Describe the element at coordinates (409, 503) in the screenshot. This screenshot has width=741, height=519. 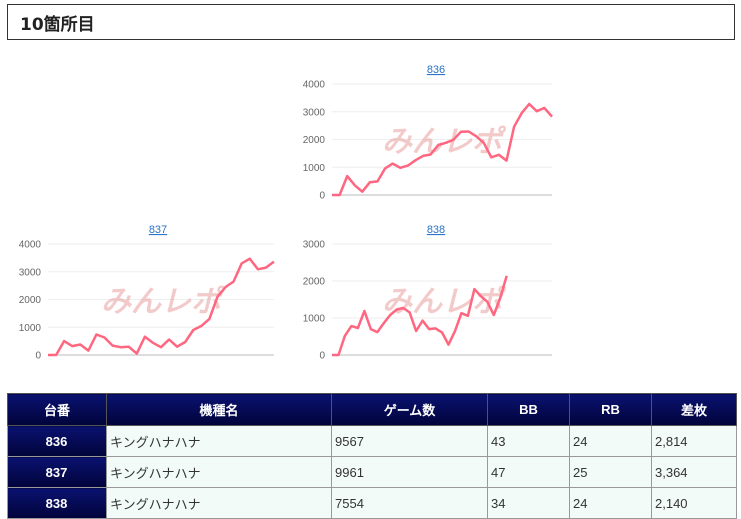
I see `game-count-cell: 7554` at that location.